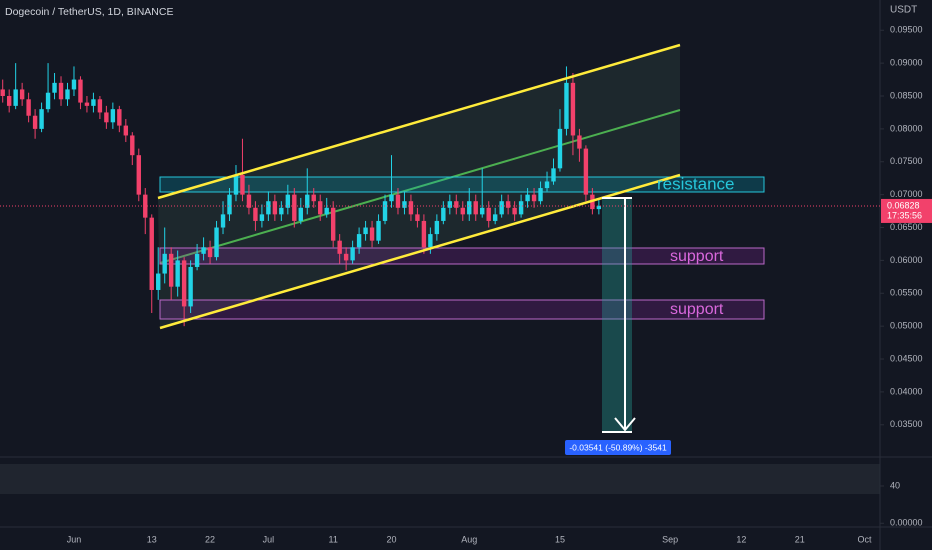 The width and height of the screenshot is (932, 550). Describe the element at coordinates (440, 479) in the screenshot. I see `indicator-band` at that location.